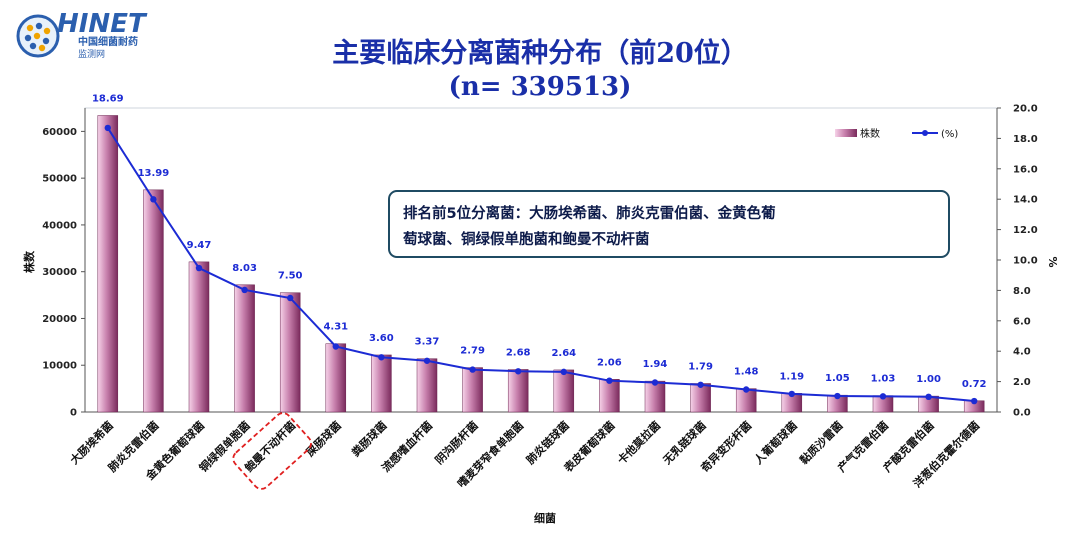 Image resolution: width=1080 pixels, height=546 pixels. What do you see at coordinates (925, 133) in the screenshot?
I see `legend-line-marker` at bounding box center [925, 133].